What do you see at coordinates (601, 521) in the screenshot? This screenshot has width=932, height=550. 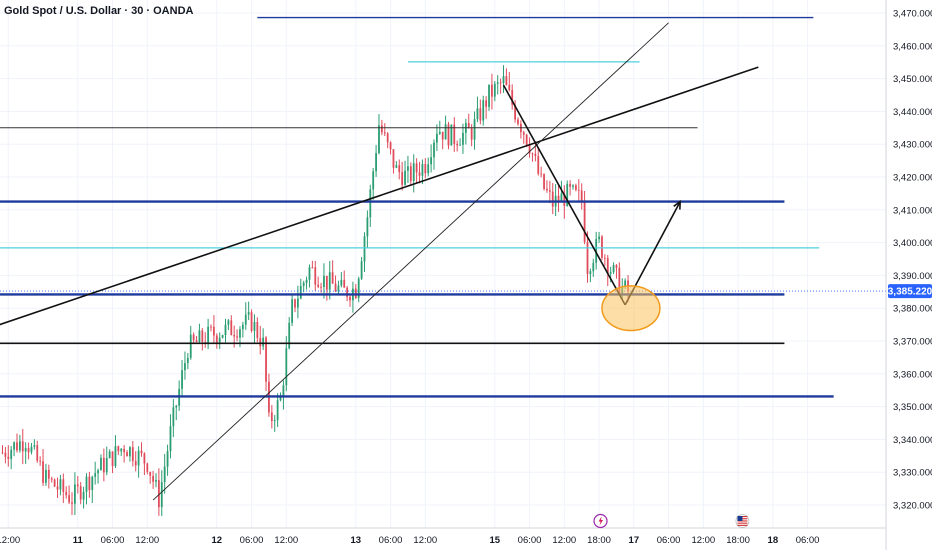 I see `lightning-bolt` at bounding box center [601, 521].